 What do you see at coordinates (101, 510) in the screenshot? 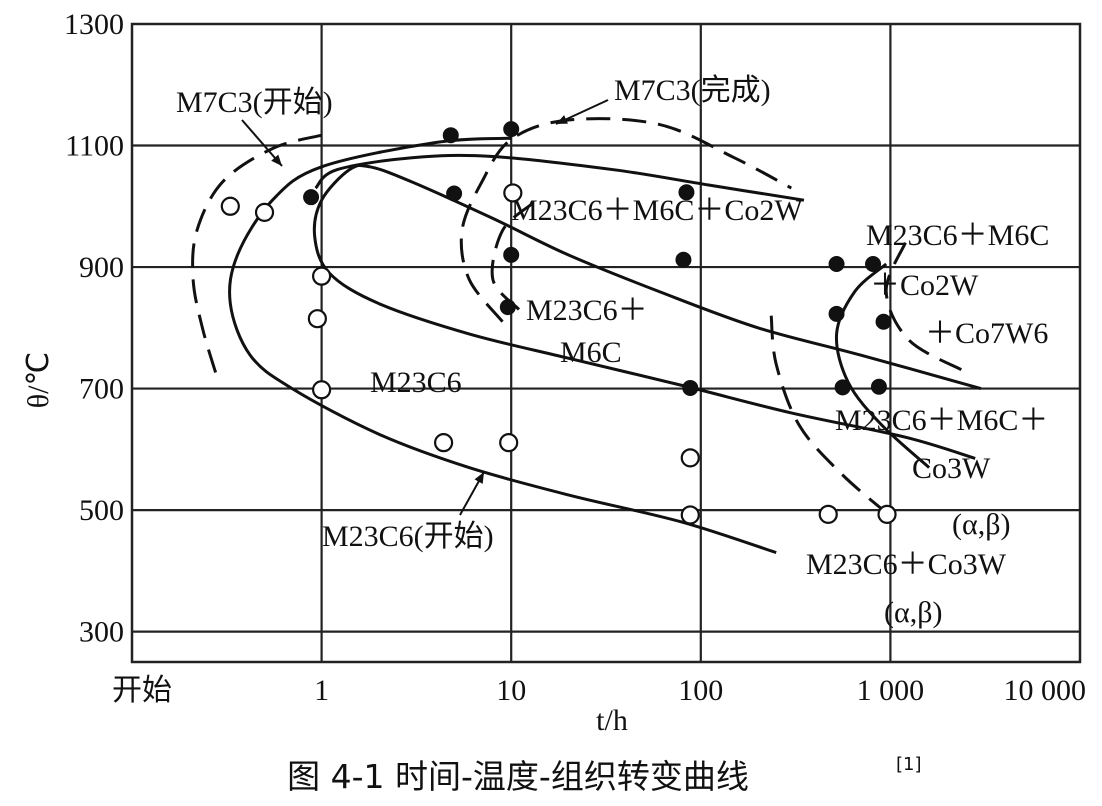
I see `y-tick-label-1: 500` at bounding box center [101, 510].